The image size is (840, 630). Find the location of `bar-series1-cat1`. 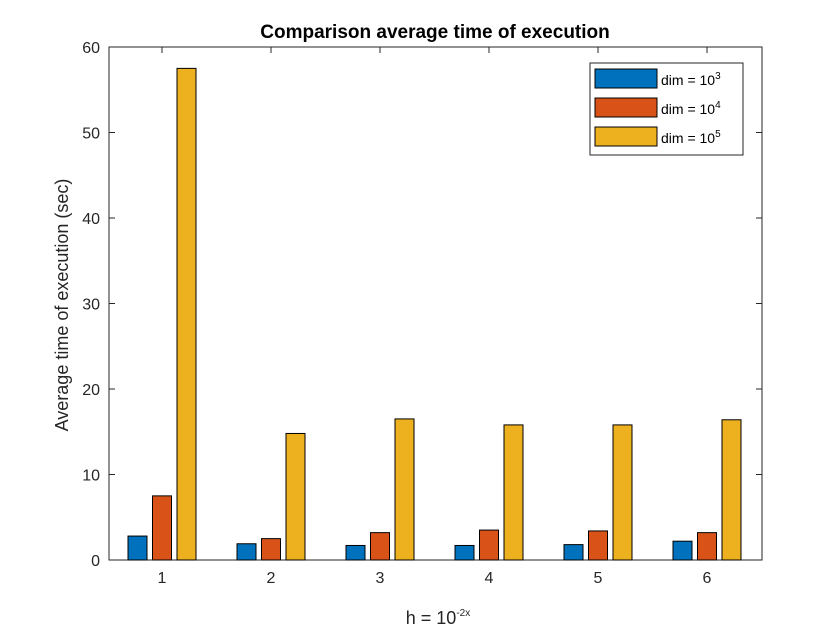

bar-series1-cat1 is located at coordinates (137, 548).